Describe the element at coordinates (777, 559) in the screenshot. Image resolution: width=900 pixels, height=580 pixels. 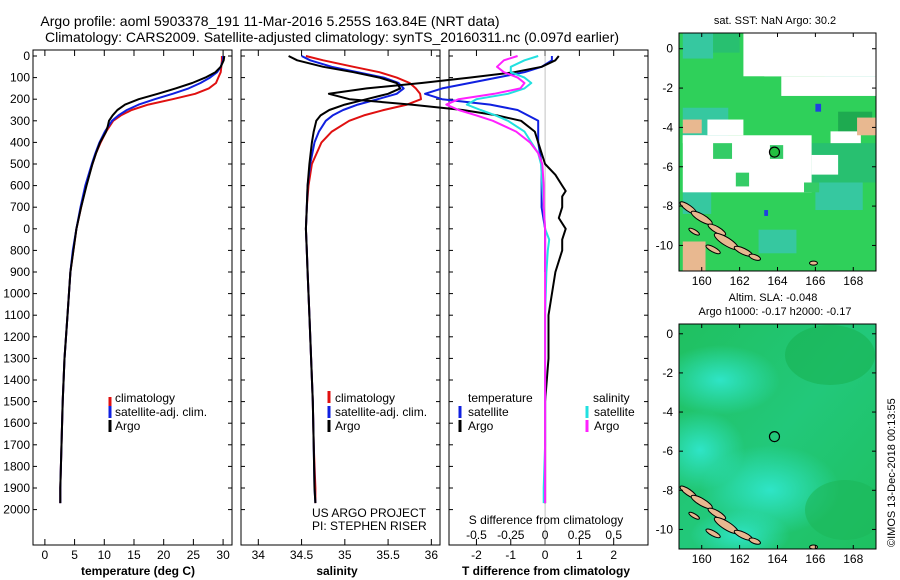
I see `lon-tick-label: 164` at that location.